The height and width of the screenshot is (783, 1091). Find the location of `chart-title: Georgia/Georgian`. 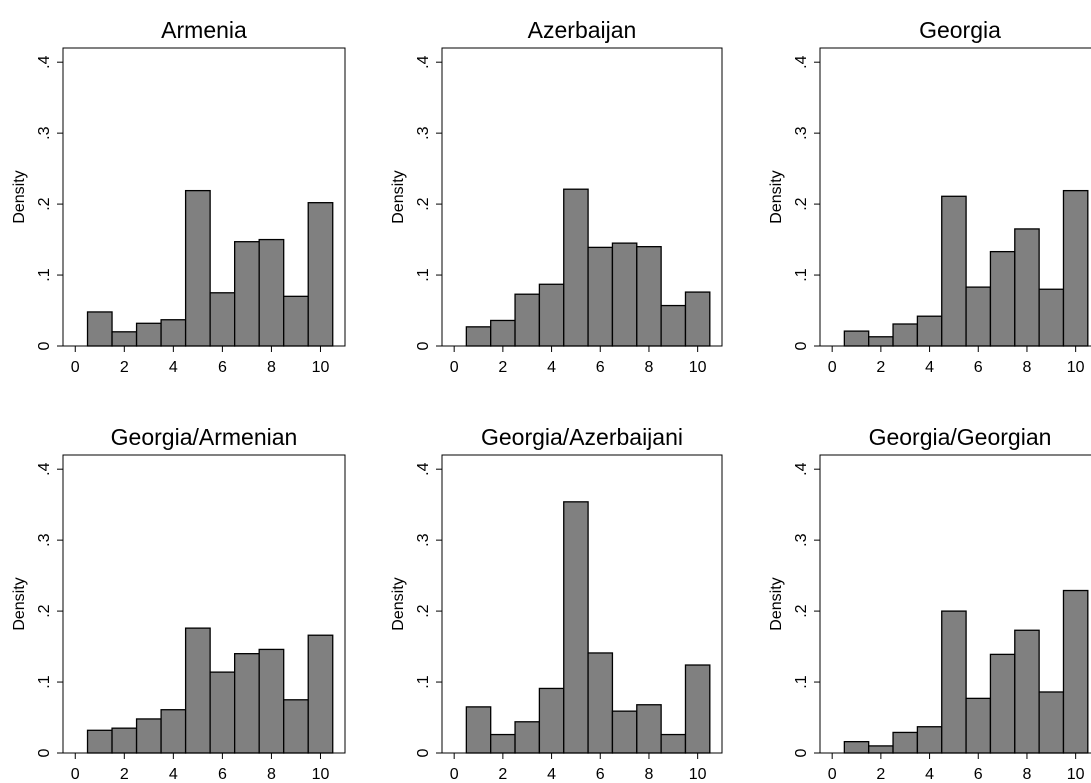

chart-title: Georgia/Georgian is located at coordinates (960, 437).